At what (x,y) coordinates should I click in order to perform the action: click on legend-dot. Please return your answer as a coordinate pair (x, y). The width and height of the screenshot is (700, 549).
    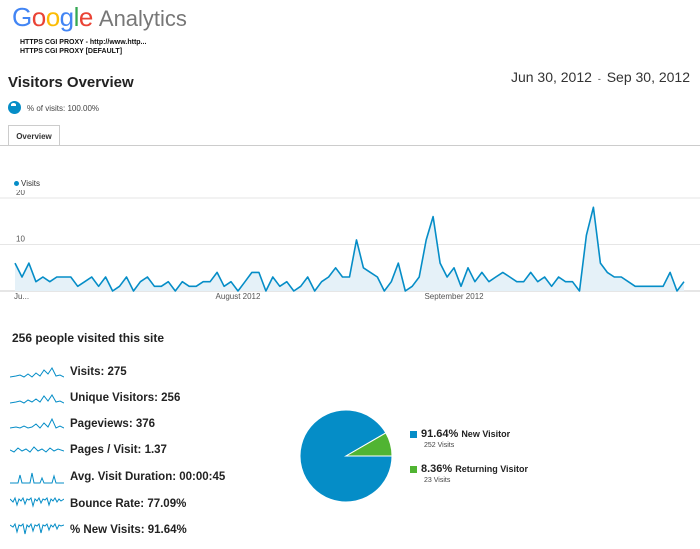
    Looking at the image, I should click on (16, 183).